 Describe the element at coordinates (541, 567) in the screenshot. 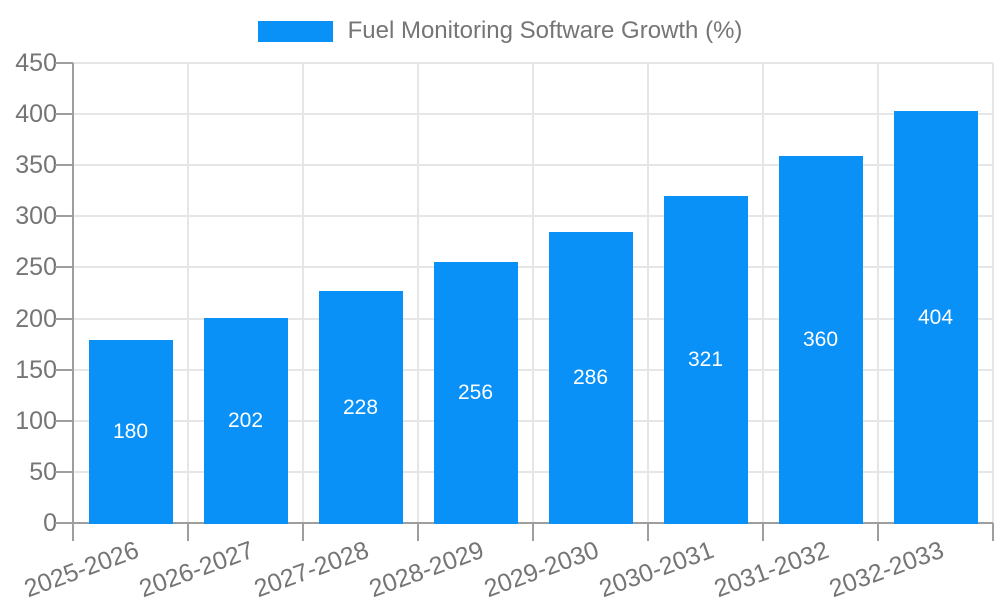

I see `x-axis-label: 2029-2030` at that location.